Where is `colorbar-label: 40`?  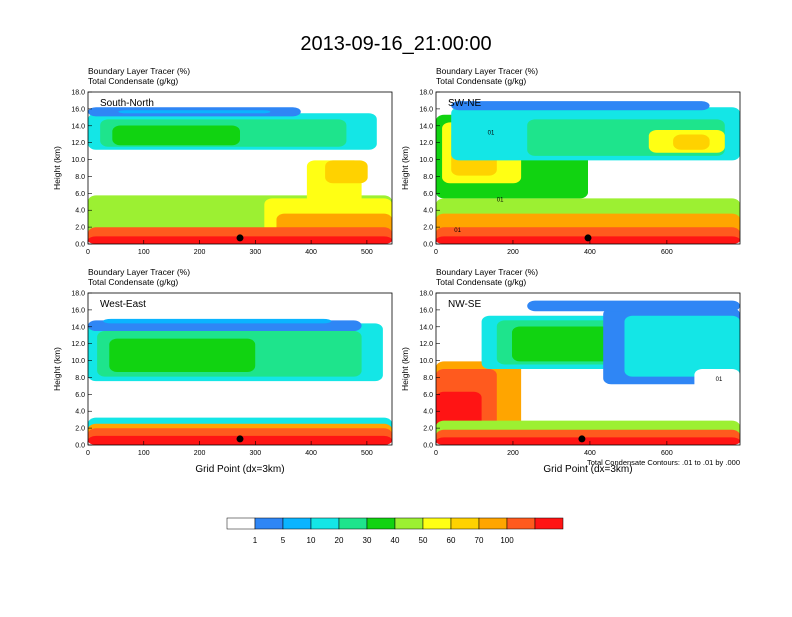
colorbar-label: 40 is located at coordinates (395, 540).